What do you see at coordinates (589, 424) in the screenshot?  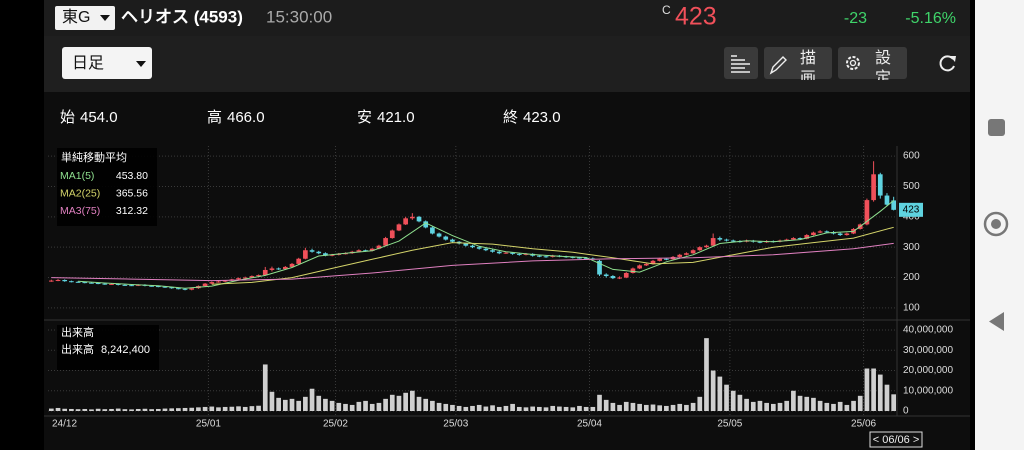 I see `x-tick-label: 25/04` at bounding box center [589, 424].